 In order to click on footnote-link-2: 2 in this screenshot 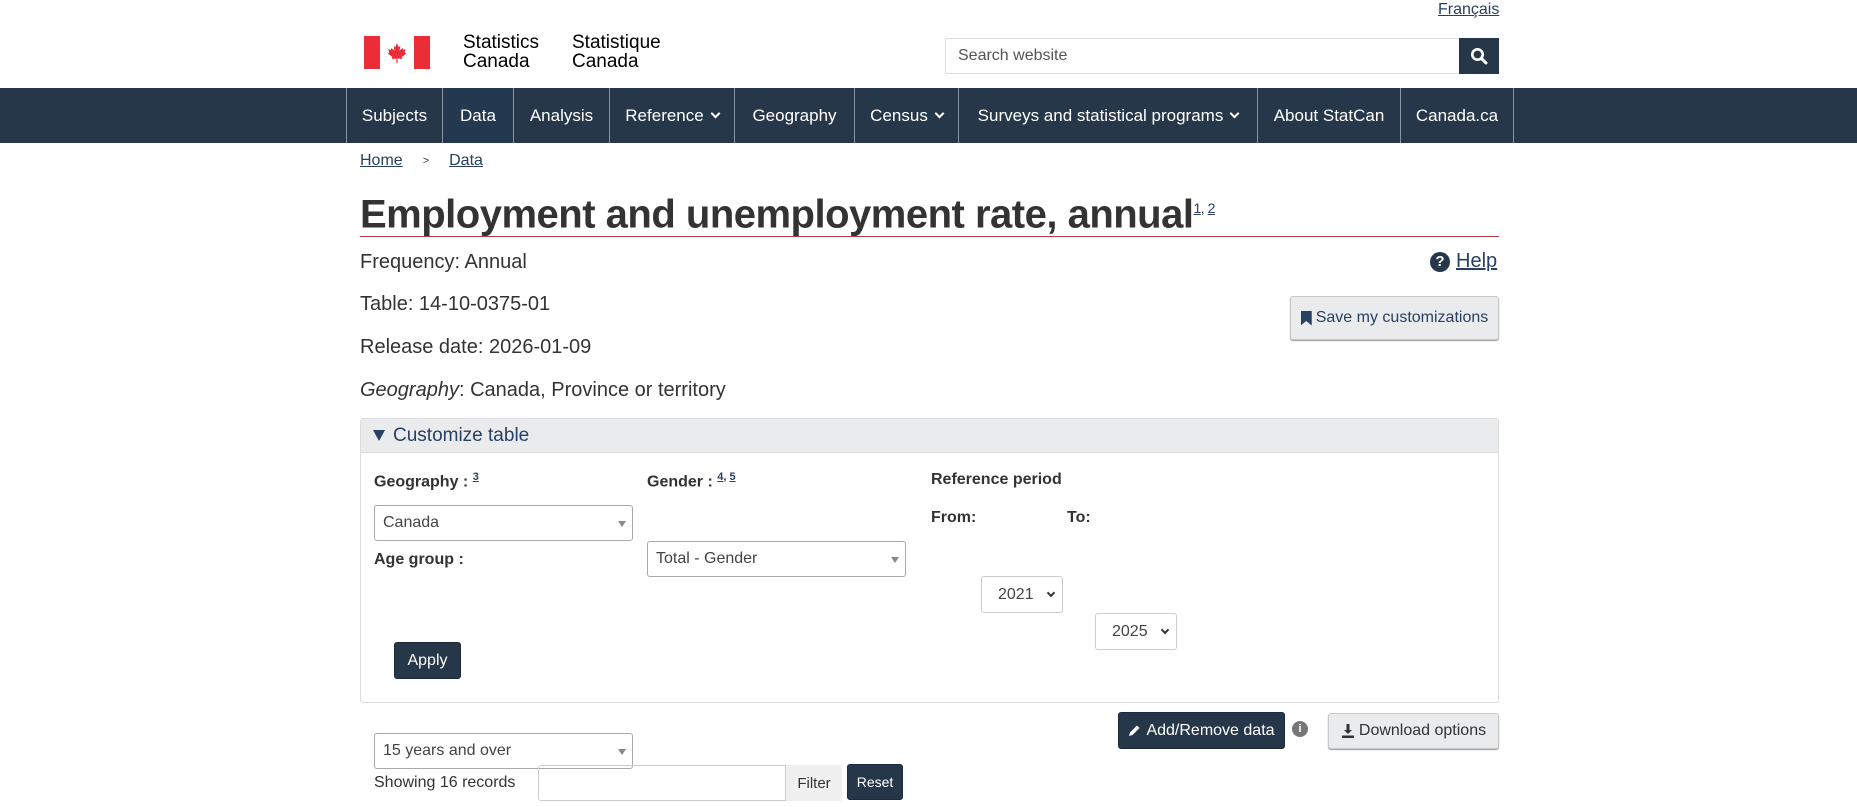, I will do `click(1211, 208)`.